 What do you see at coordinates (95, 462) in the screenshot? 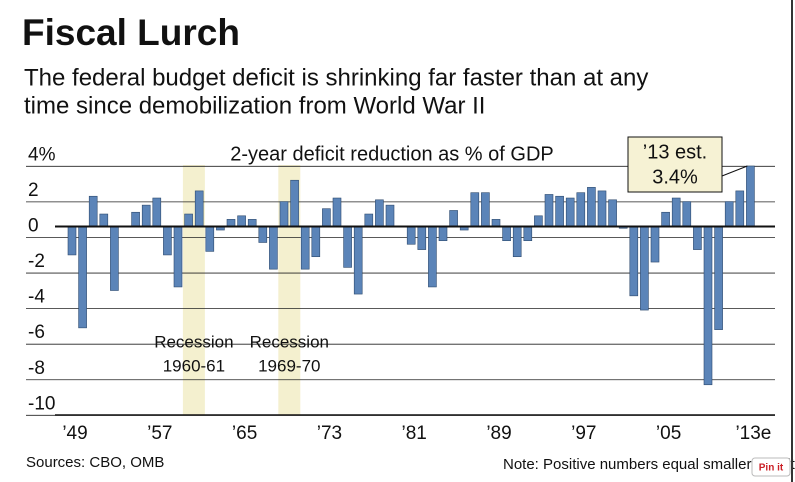
I see `source: Sources: CBO, OMB` at bounding box center [95, 462].